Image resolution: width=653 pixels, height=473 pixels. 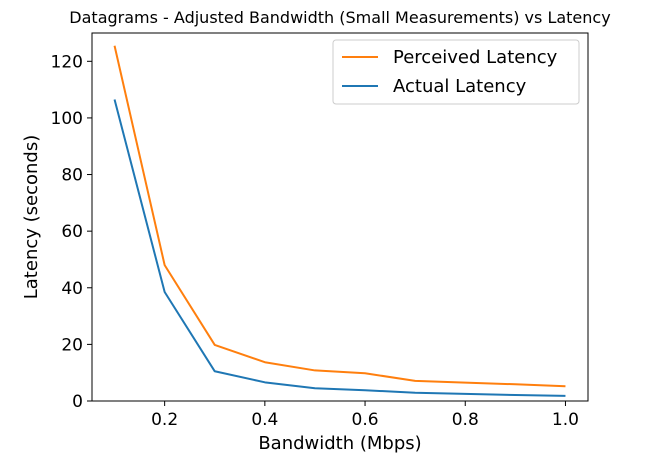 I want to click on legend: Perceived Latency Actual Latency, so click(x=456, y=72).